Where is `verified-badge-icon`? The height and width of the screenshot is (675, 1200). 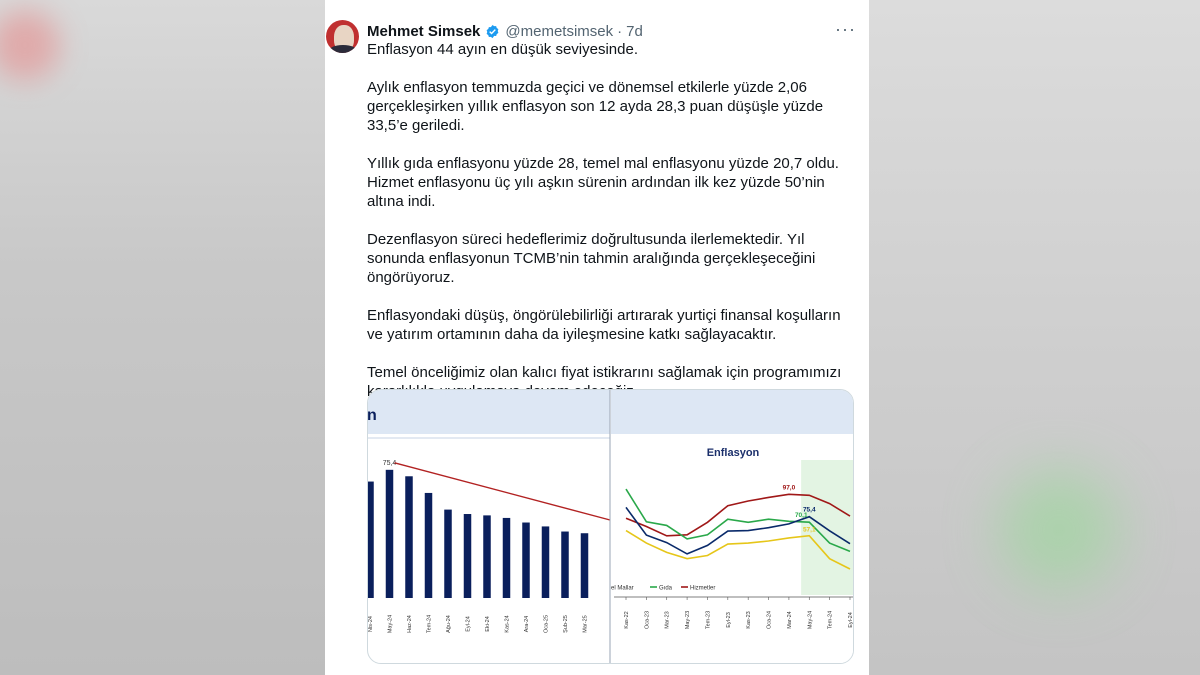 verified-badge-icon is located at coordinates (493, 31).